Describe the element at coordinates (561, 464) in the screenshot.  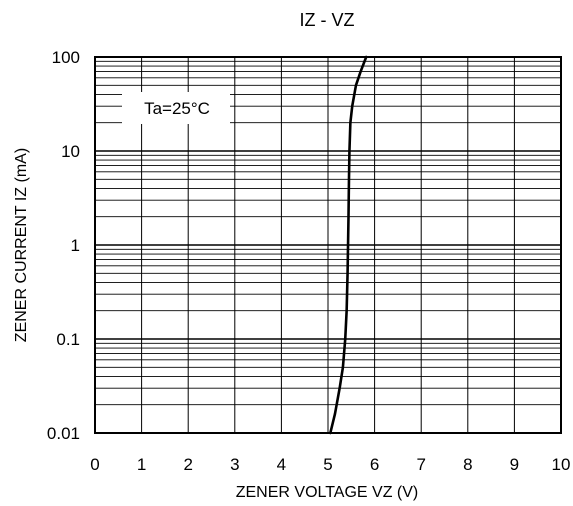
I see `x-tick-label: 10` at that location.